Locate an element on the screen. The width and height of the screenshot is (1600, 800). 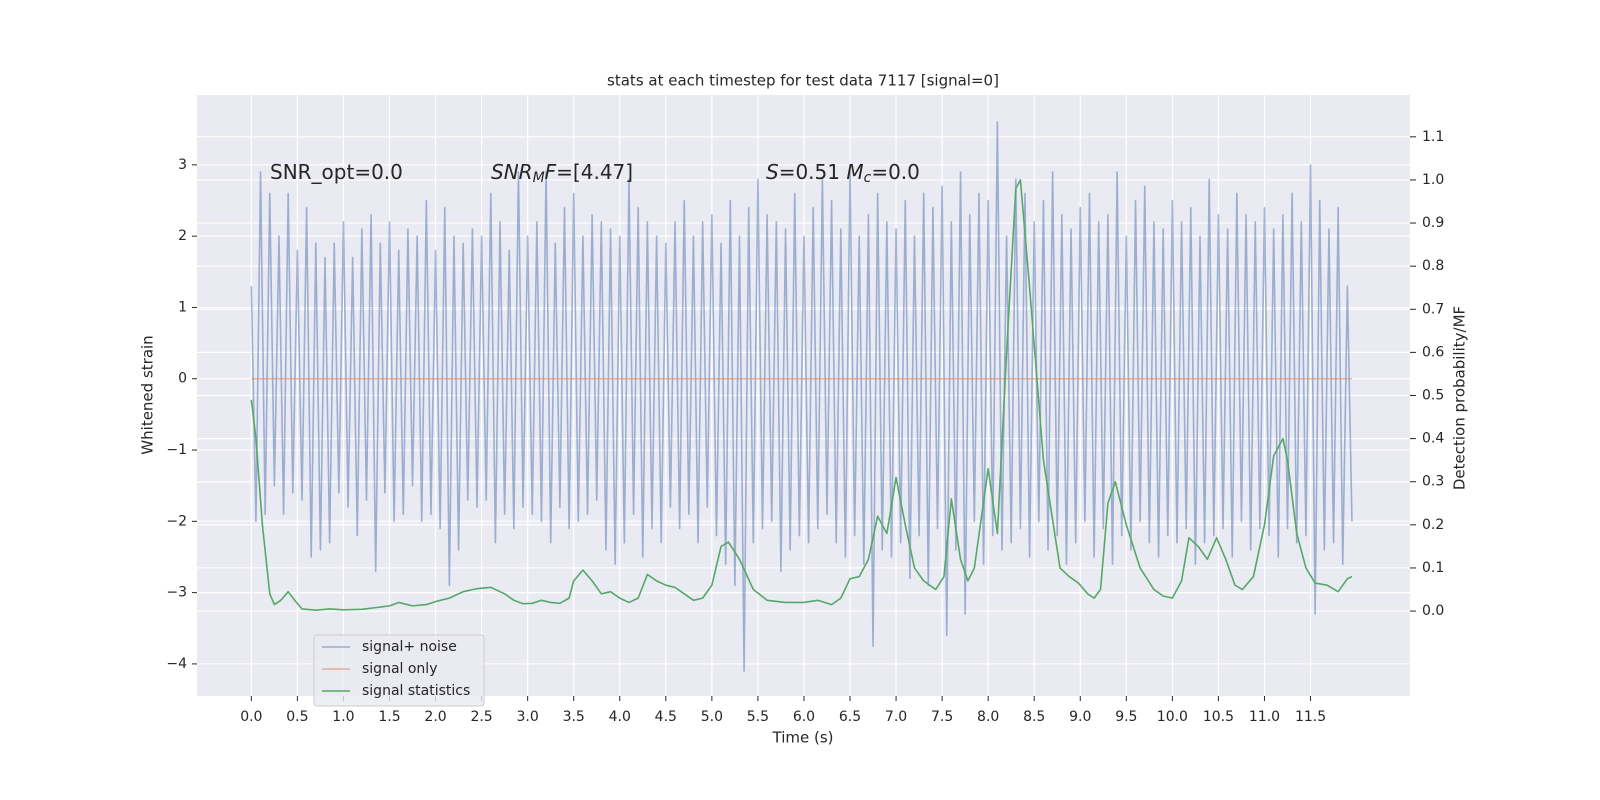
y-tick-label: −2 is located at coordinates (176, 521).